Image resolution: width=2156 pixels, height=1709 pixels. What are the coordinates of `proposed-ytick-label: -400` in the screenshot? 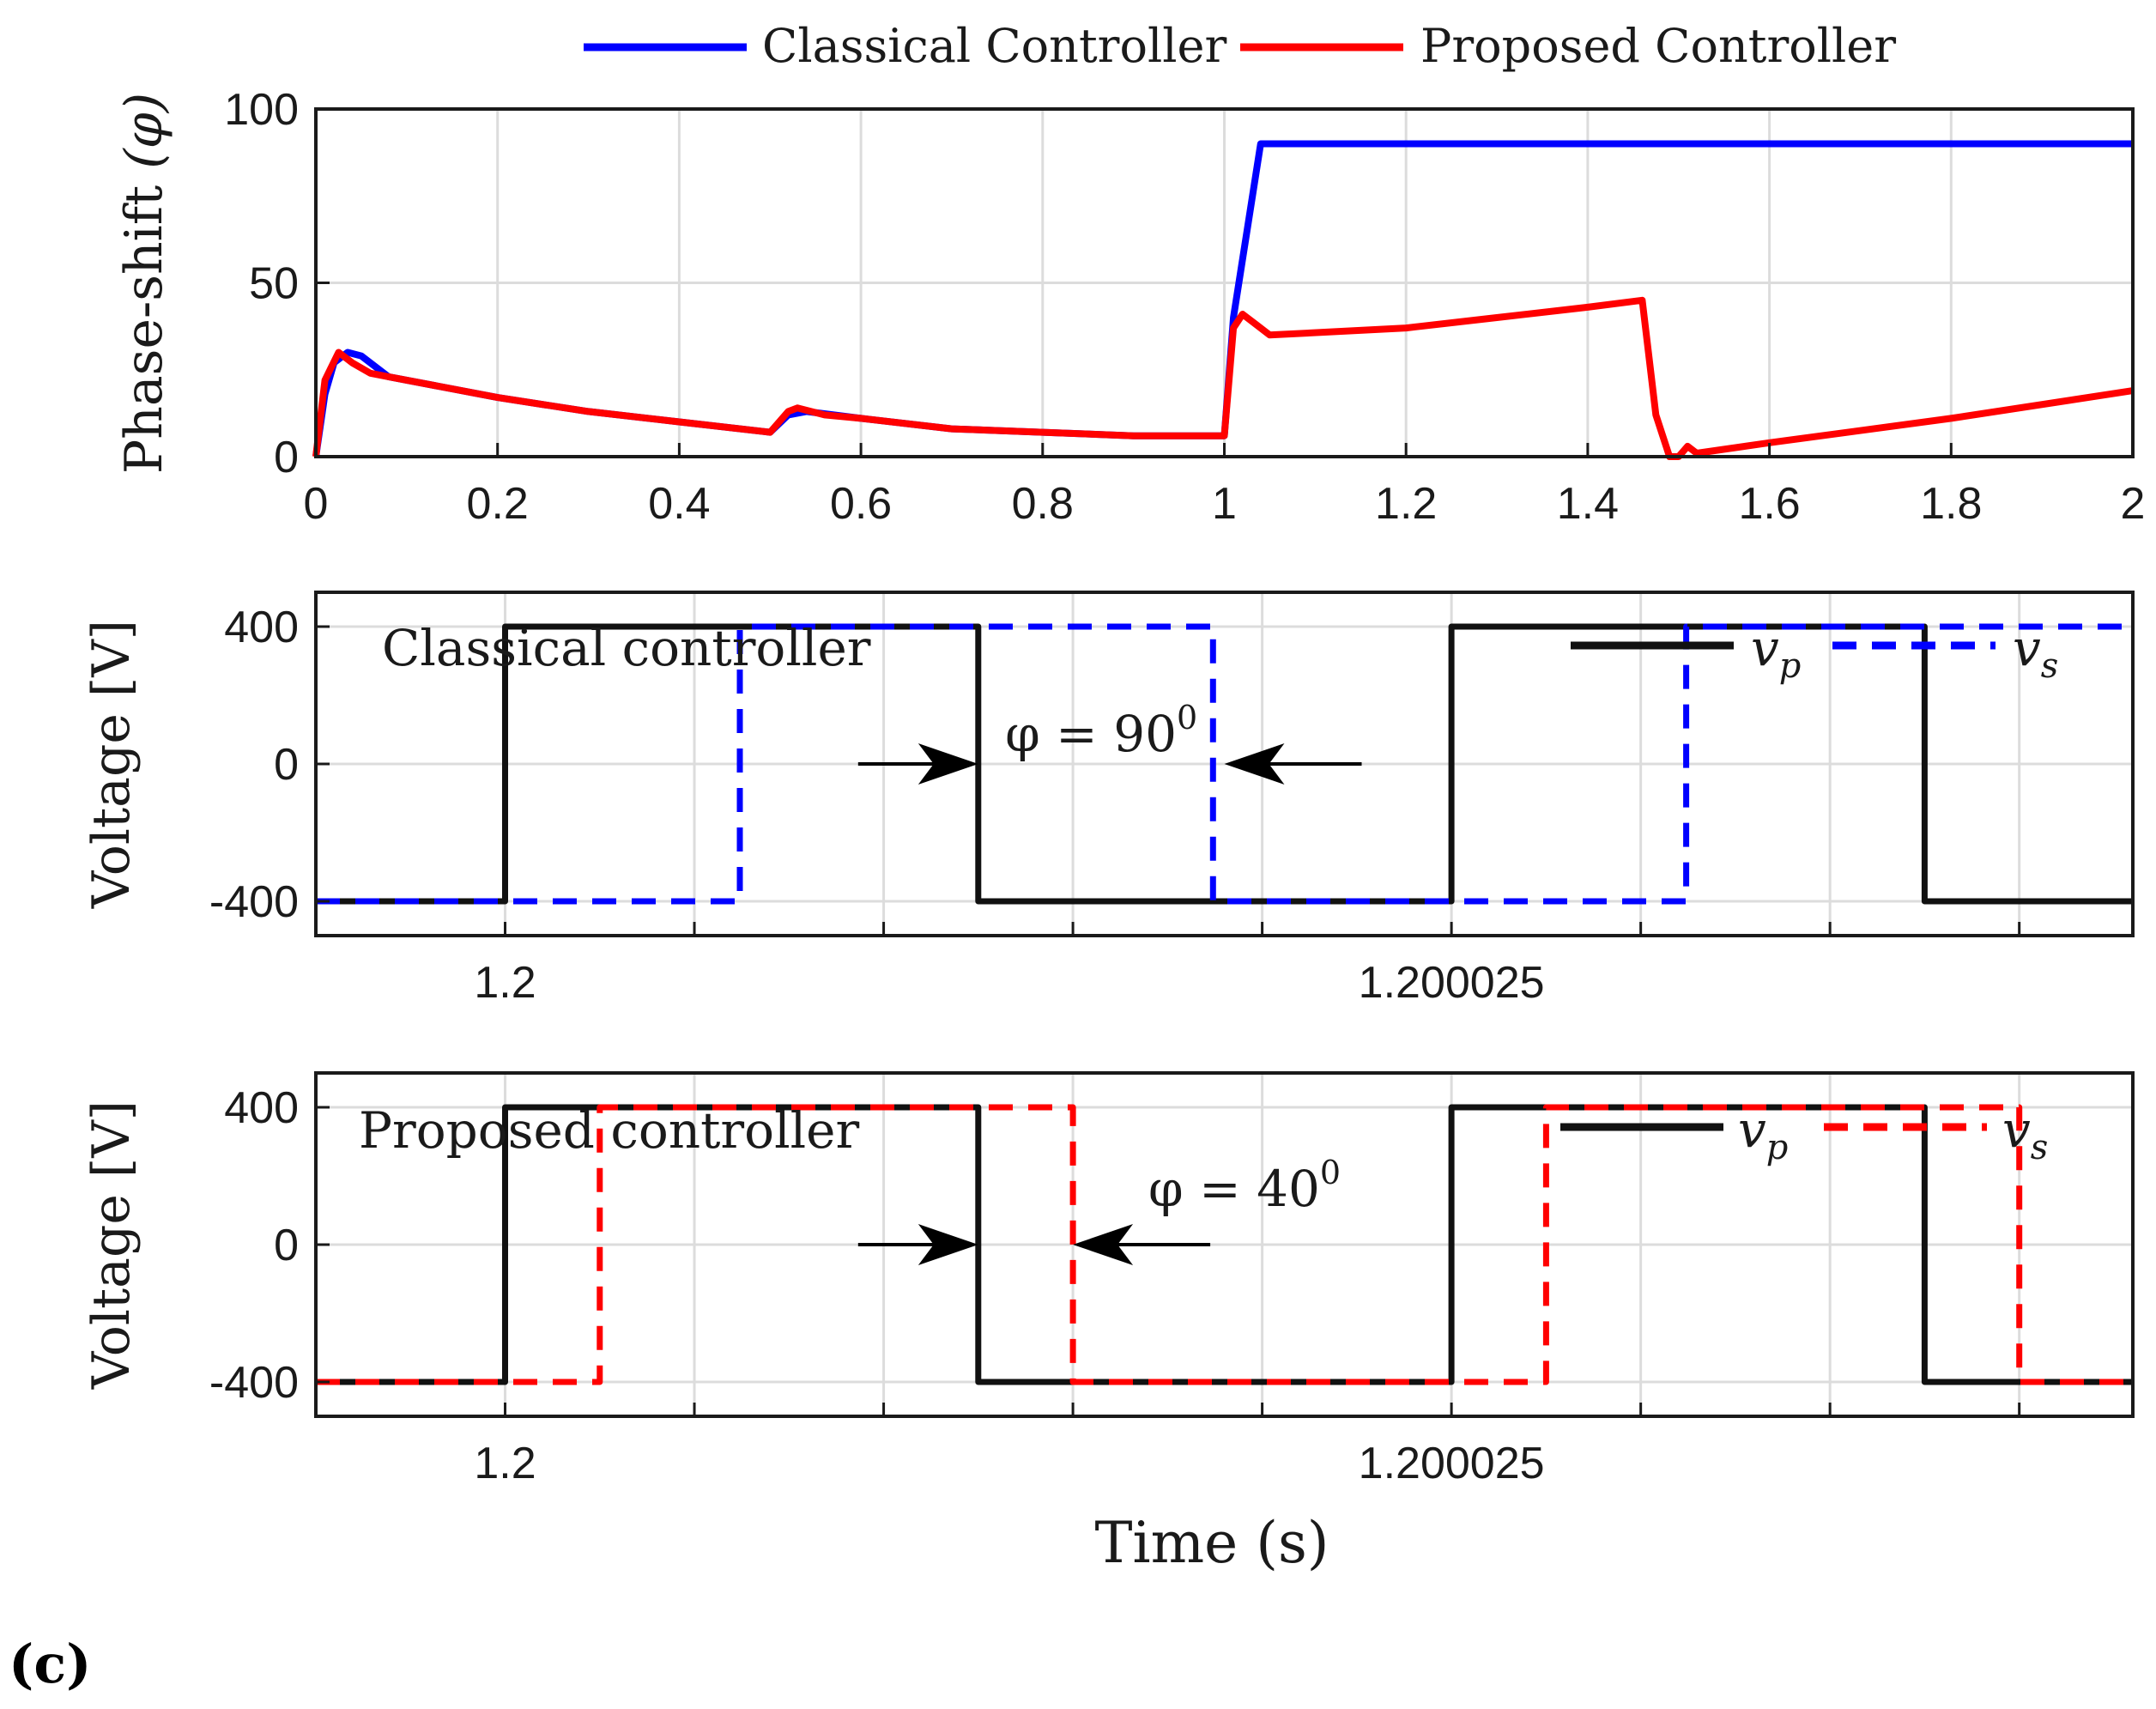 It's located at (254, 1383).